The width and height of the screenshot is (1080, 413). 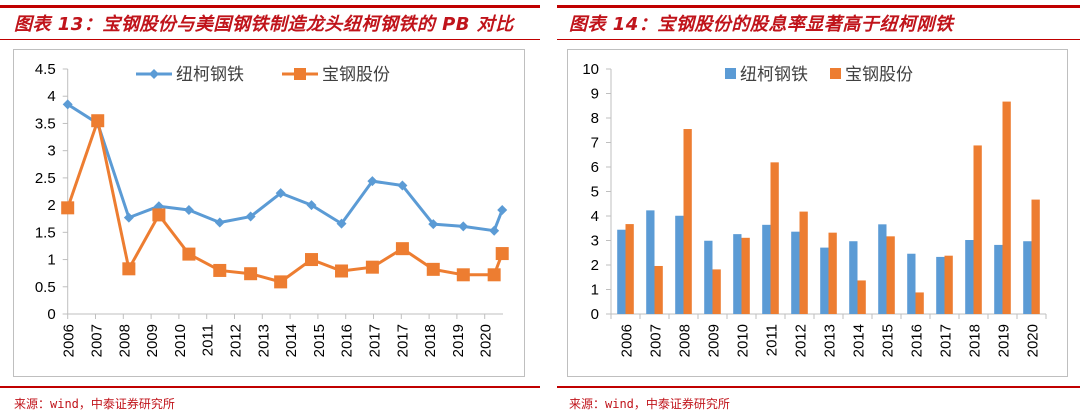 What do you see at coordinates (285, 168) in the screenshot?
I see `series-line-nucor` at bounding box center [285, 168].